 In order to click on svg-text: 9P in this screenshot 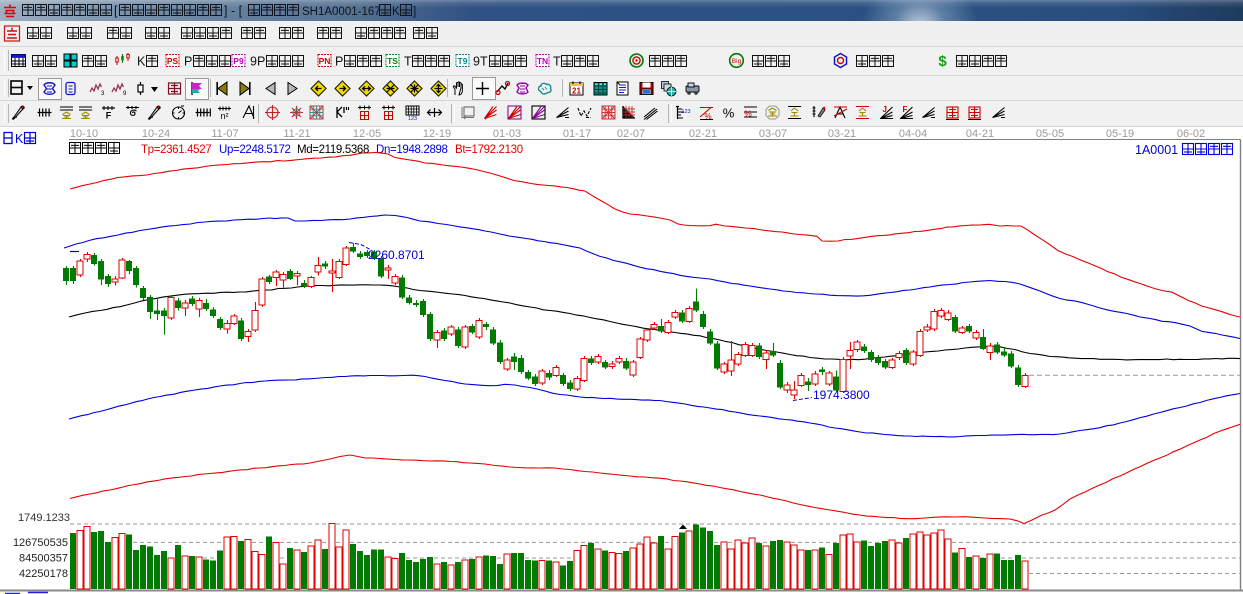, I will do `click(257, 62)`.